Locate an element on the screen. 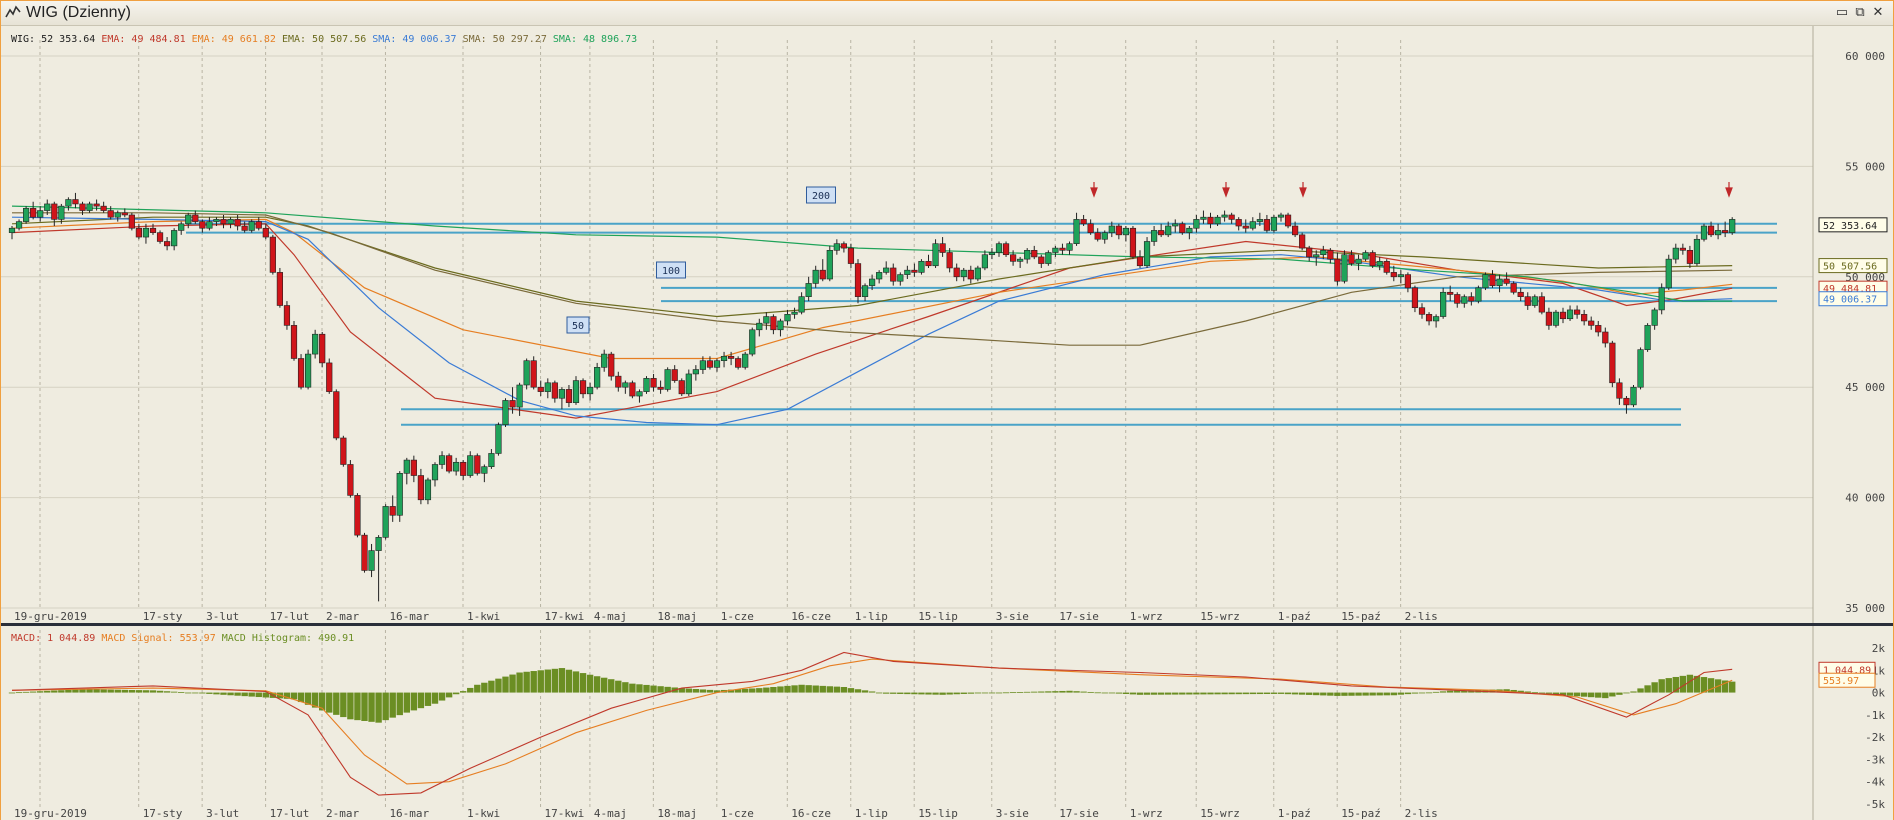 The width and height of the screenshot is (1894, 820). macd-tick-label: -5k is located at coordinates (1875, 804).